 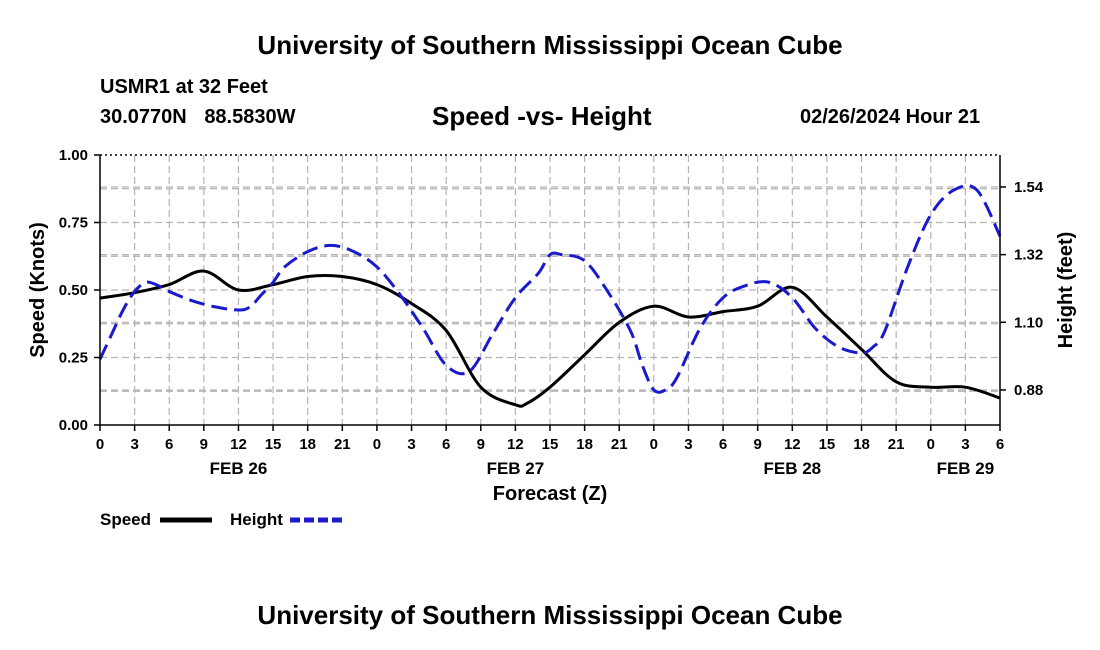 I want to click on y-tick-label: 0.25, so click(x=73, y=358).